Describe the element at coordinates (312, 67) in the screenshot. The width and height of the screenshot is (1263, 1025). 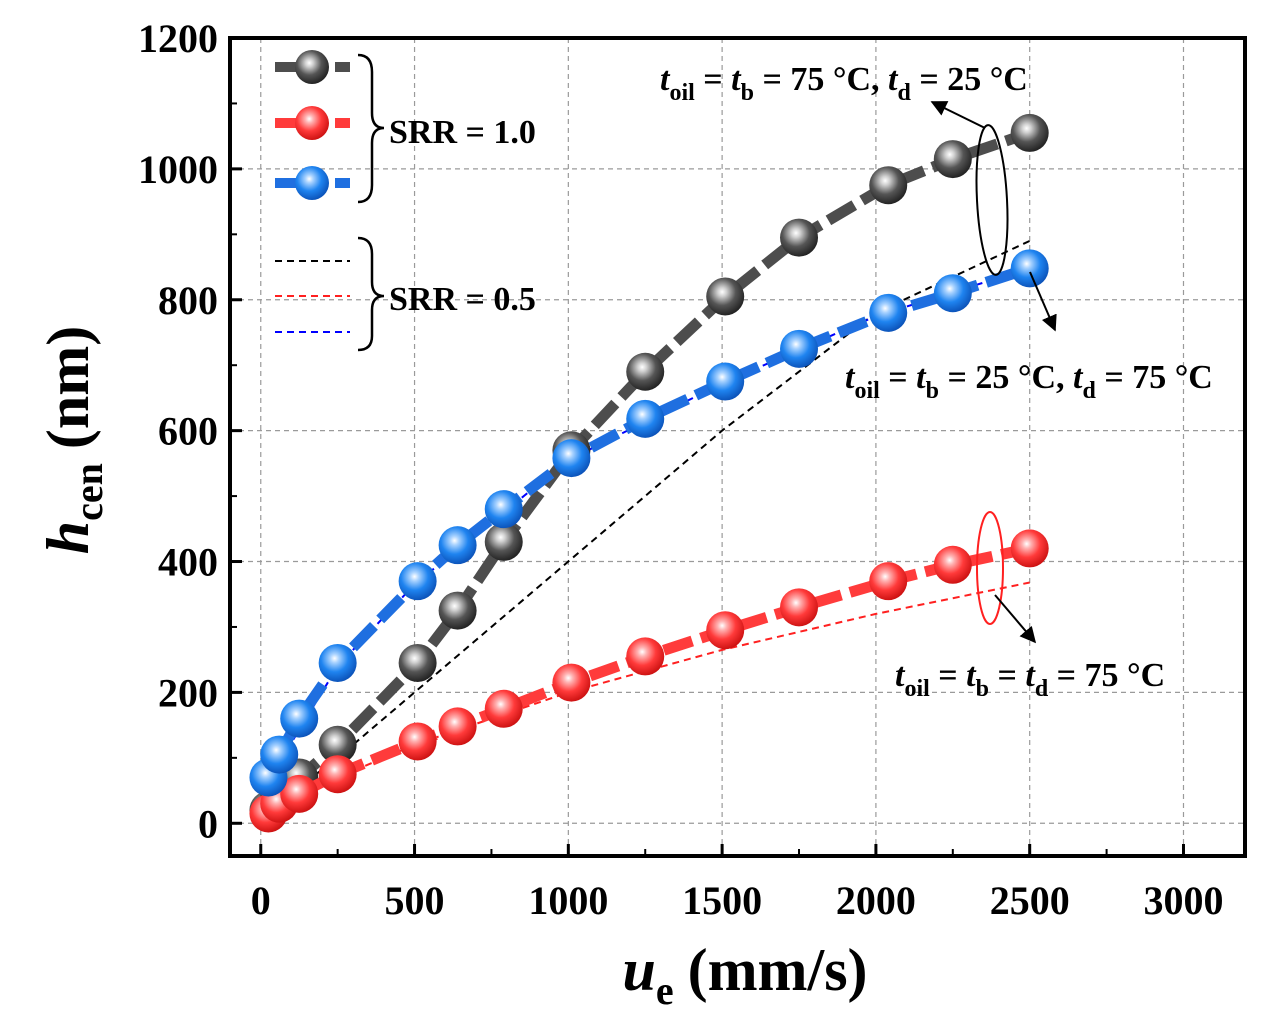
I see `legend-marker-gray` at that location.